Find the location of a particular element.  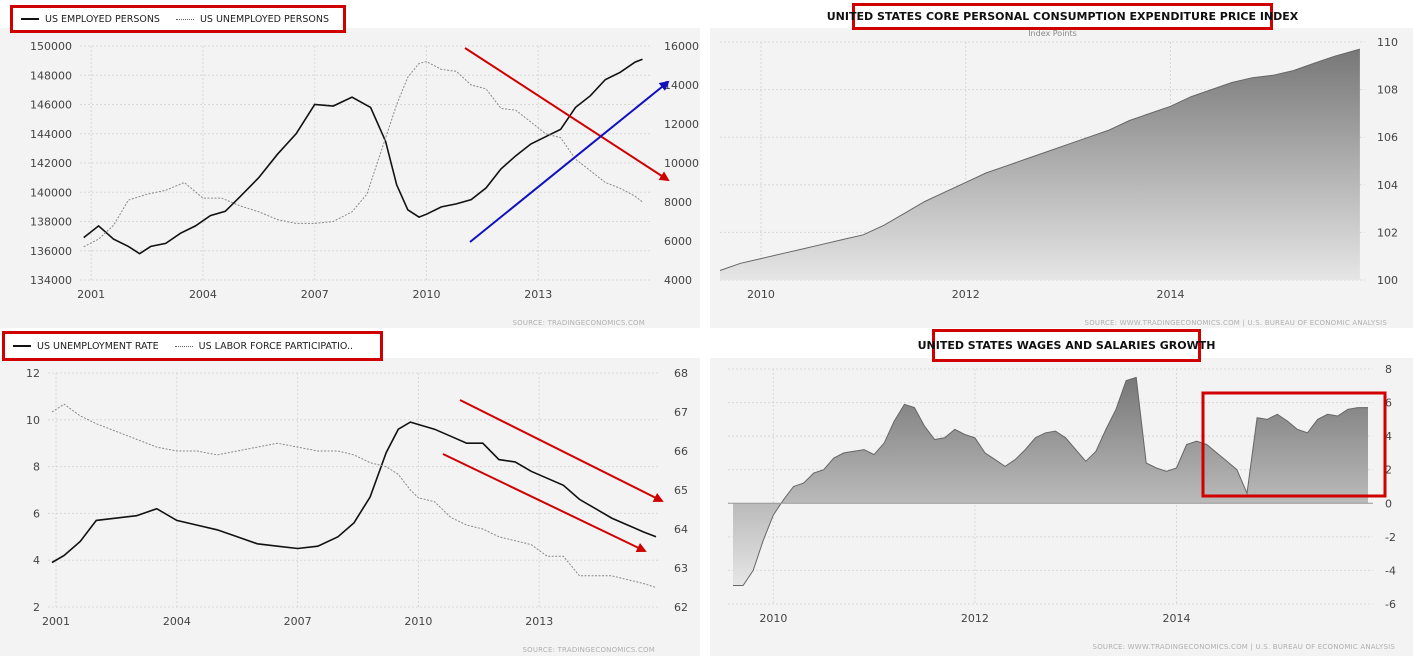

y-tick-label: 2 is located at coordinates (1388, 470).